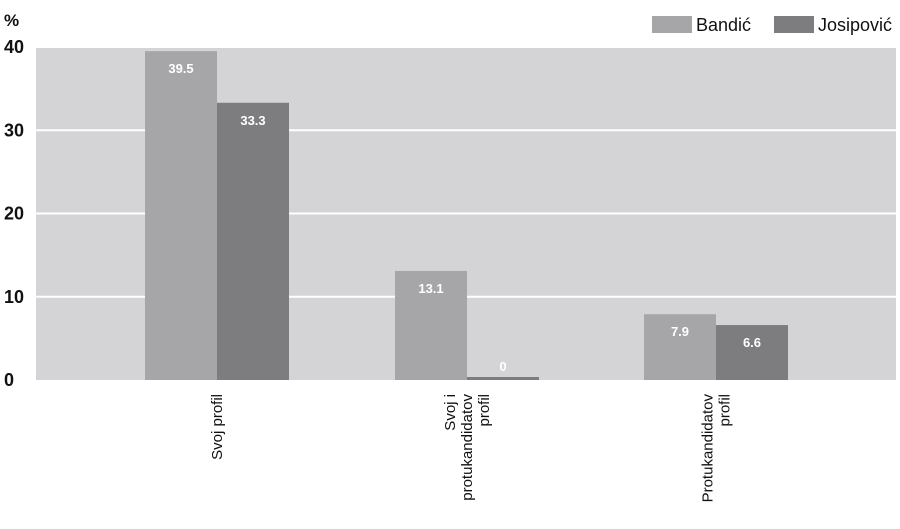  Describe the element at coordinates (708, 448) in the screenshot. I see `x-category-label: Protukandidatov` at that location.